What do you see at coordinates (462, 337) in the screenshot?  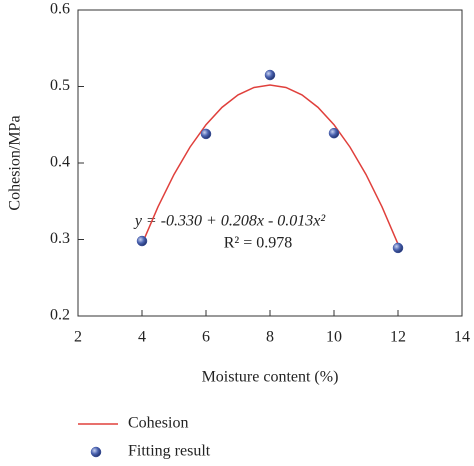 I see `x-tick-label: 14` at bounding box center [462, 337].